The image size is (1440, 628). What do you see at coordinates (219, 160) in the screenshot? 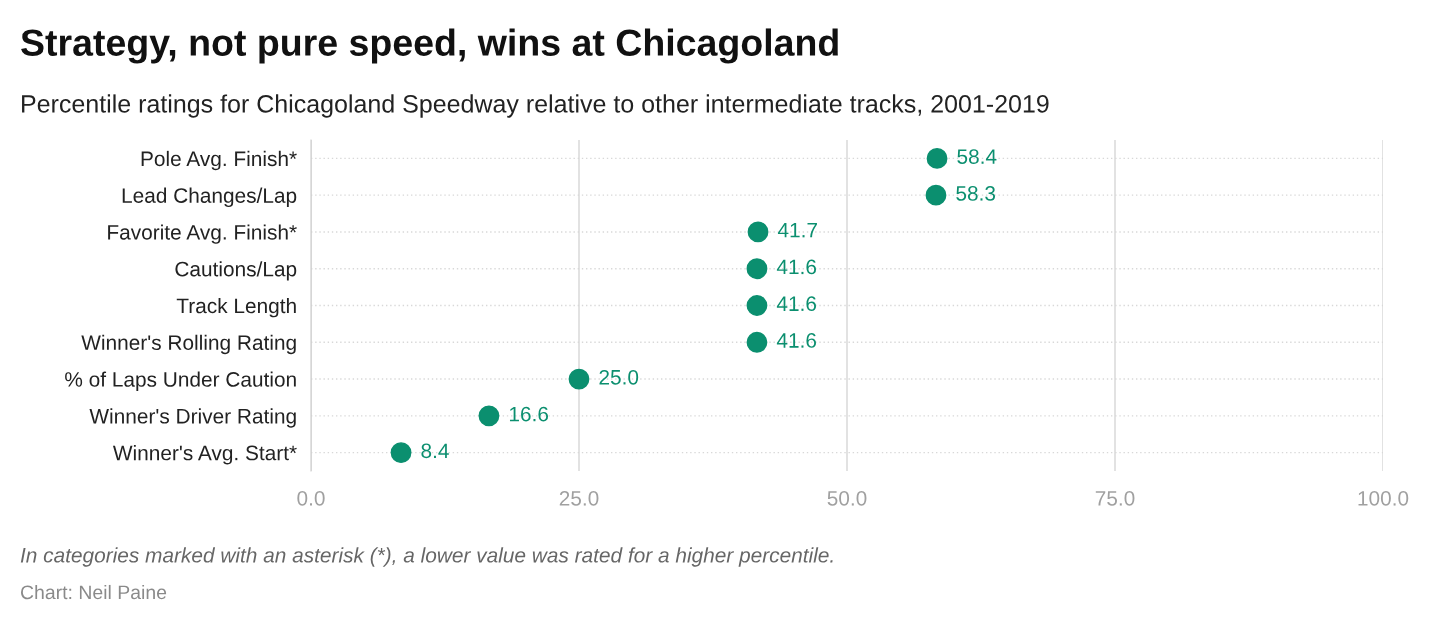
I see `y-tick-label: Pole Avg. Finish*` at bounding box center [219, 160].